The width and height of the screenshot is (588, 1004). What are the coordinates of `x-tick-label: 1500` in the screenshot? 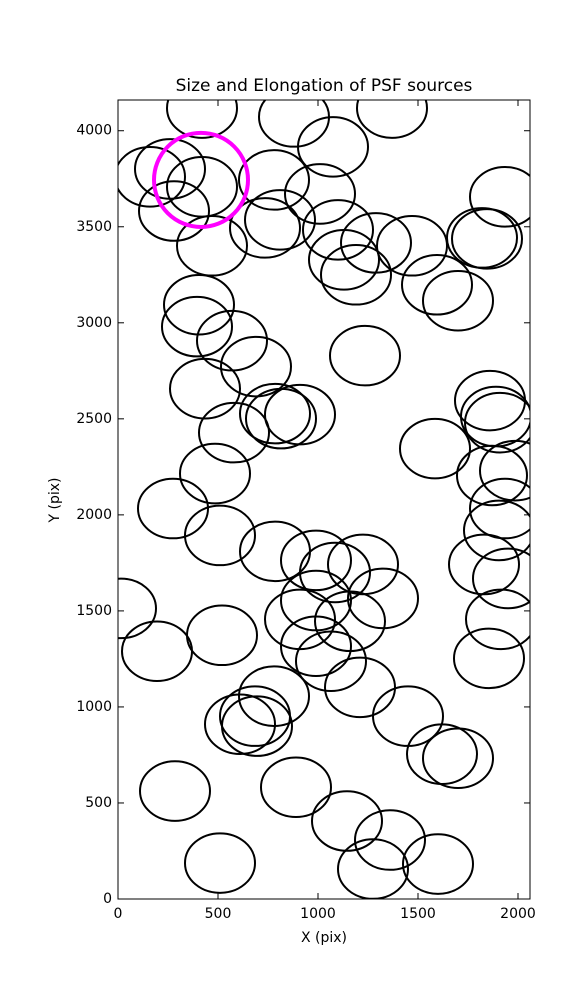 It's located at (418, 914).